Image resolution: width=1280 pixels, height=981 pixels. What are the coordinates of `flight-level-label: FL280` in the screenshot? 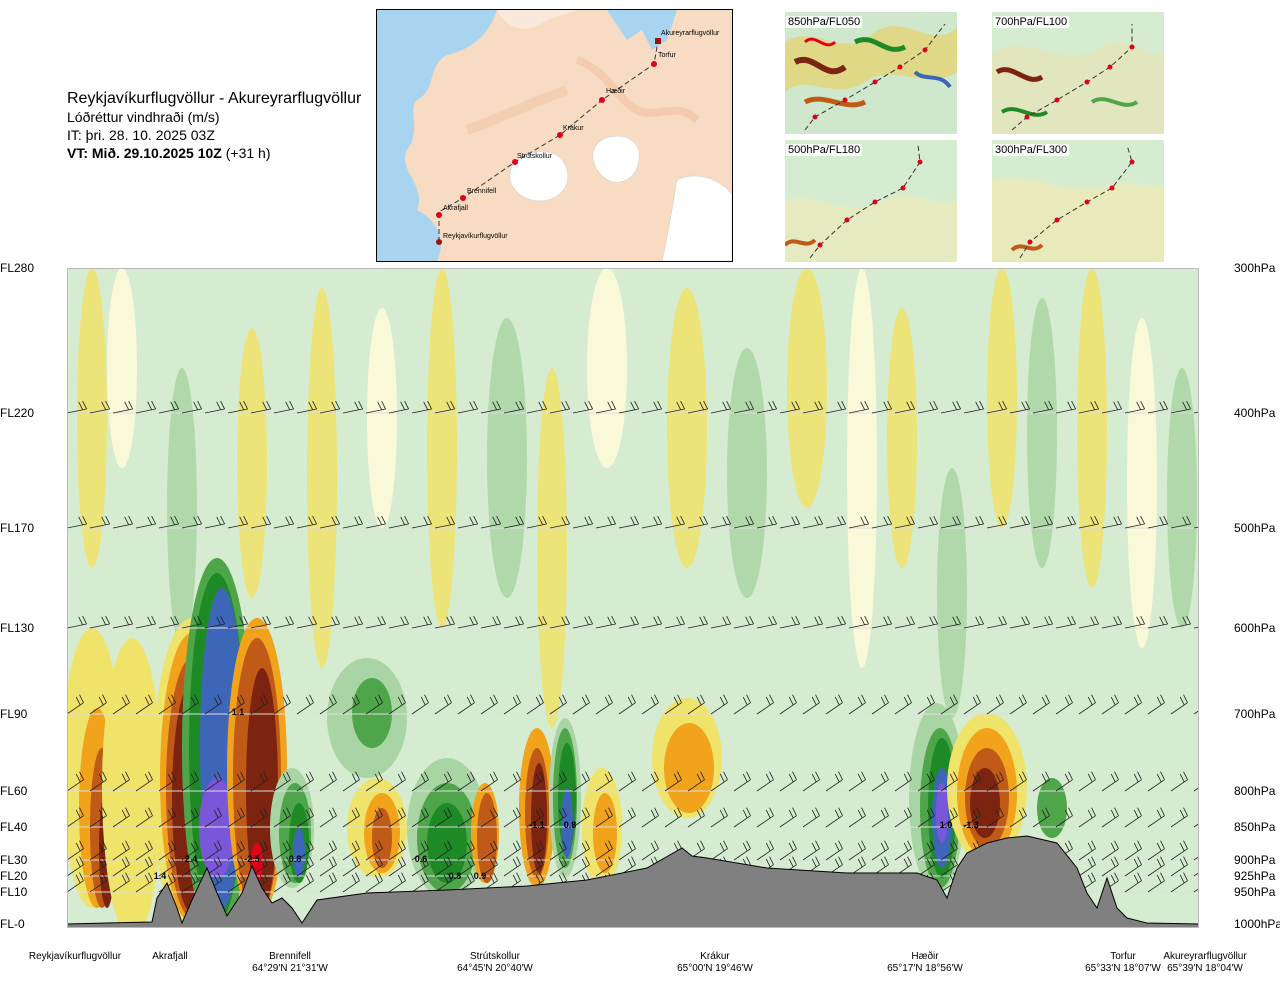 It's located at (17, 268).